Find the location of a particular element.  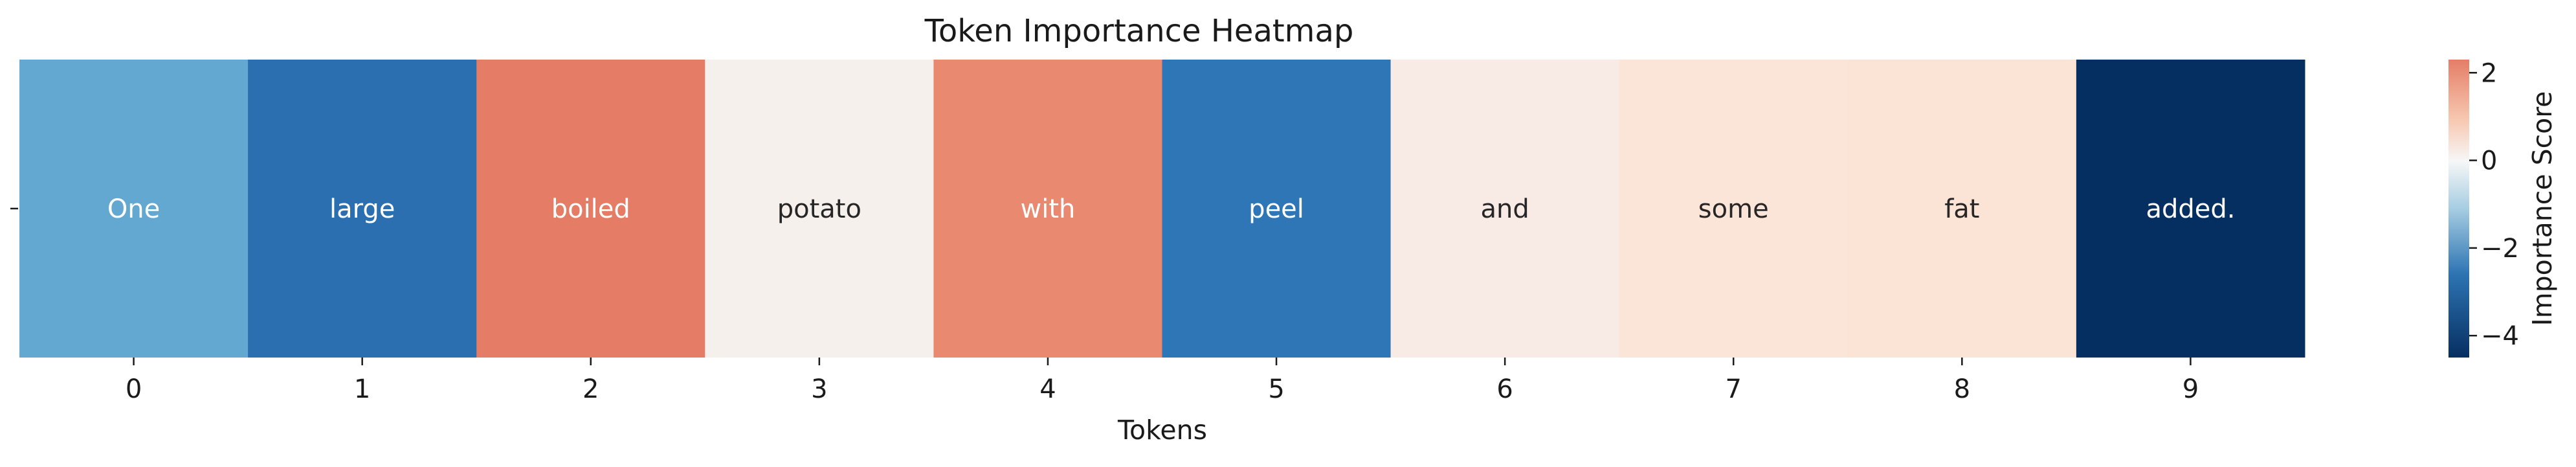

colorbar-tick-label: 2 is located at coordinates (2489, 73).